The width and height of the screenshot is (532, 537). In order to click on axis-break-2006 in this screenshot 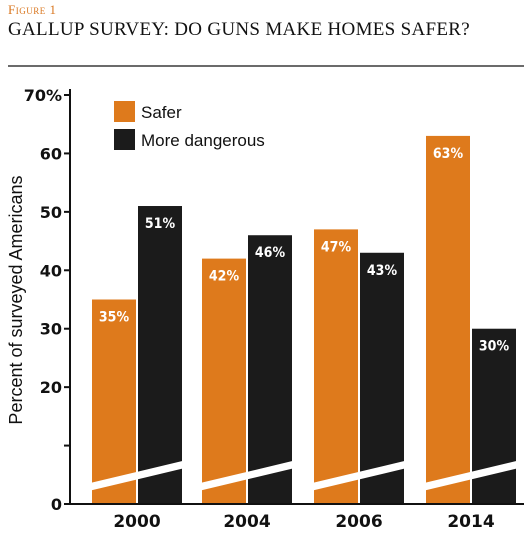, I will do `click(359, 476)`.